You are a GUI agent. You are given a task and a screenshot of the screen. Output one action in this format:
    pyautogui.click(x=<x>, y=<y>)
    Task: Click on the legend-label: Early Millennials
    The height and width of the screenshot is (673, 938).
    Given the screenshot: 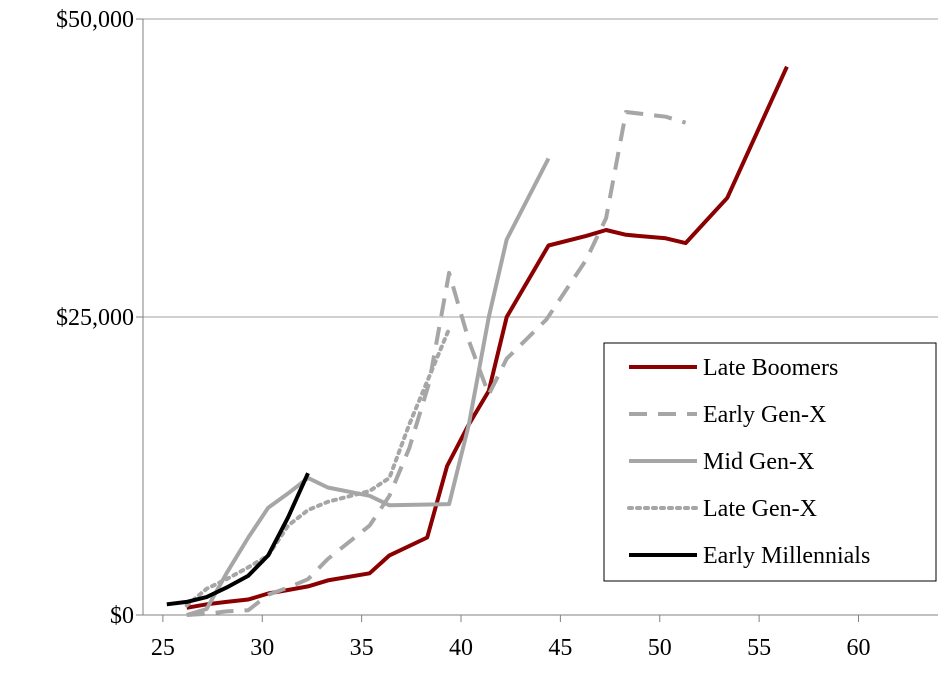 What is the action you would take?
    pyautogui.click(x=786, y=556)
    